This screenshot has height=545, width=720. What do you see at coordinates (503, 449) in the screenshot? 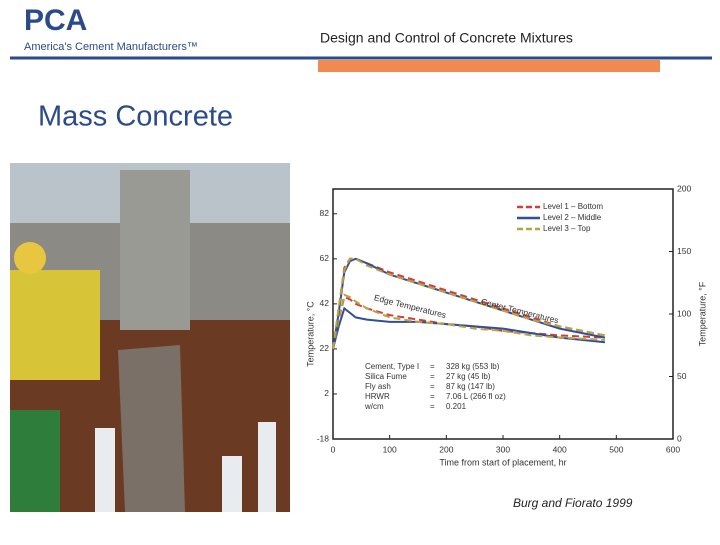
I see `x-tick-label: 300` at bounding box center [503, 449].